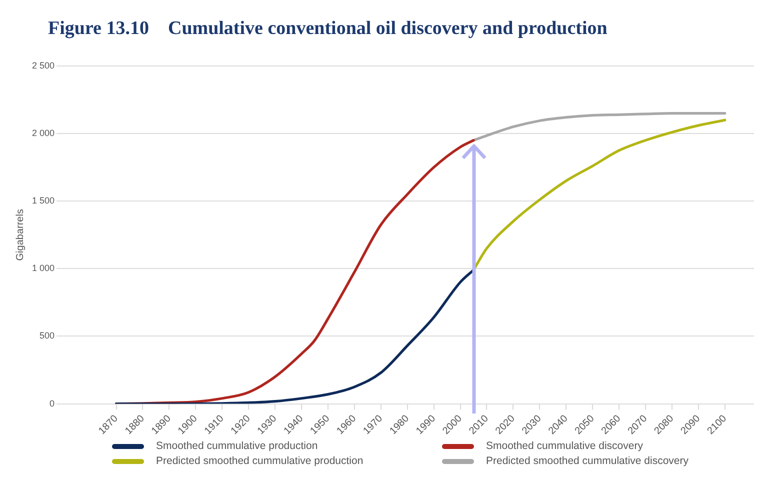 The height and width of the screenshot is (483, 784). Describe the element at coordinates (43, 268) in the screenshot. I see `y-tick-label: 1 000` at that location.